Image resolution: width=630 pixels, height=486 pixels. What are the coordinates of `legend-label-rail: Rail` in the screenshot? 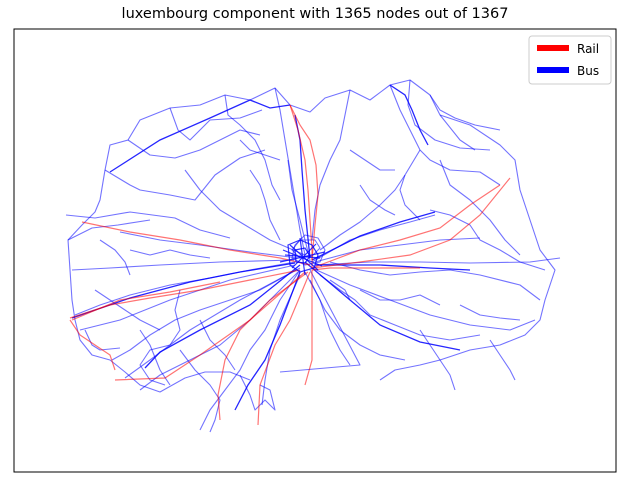 It's located at (588, 49).